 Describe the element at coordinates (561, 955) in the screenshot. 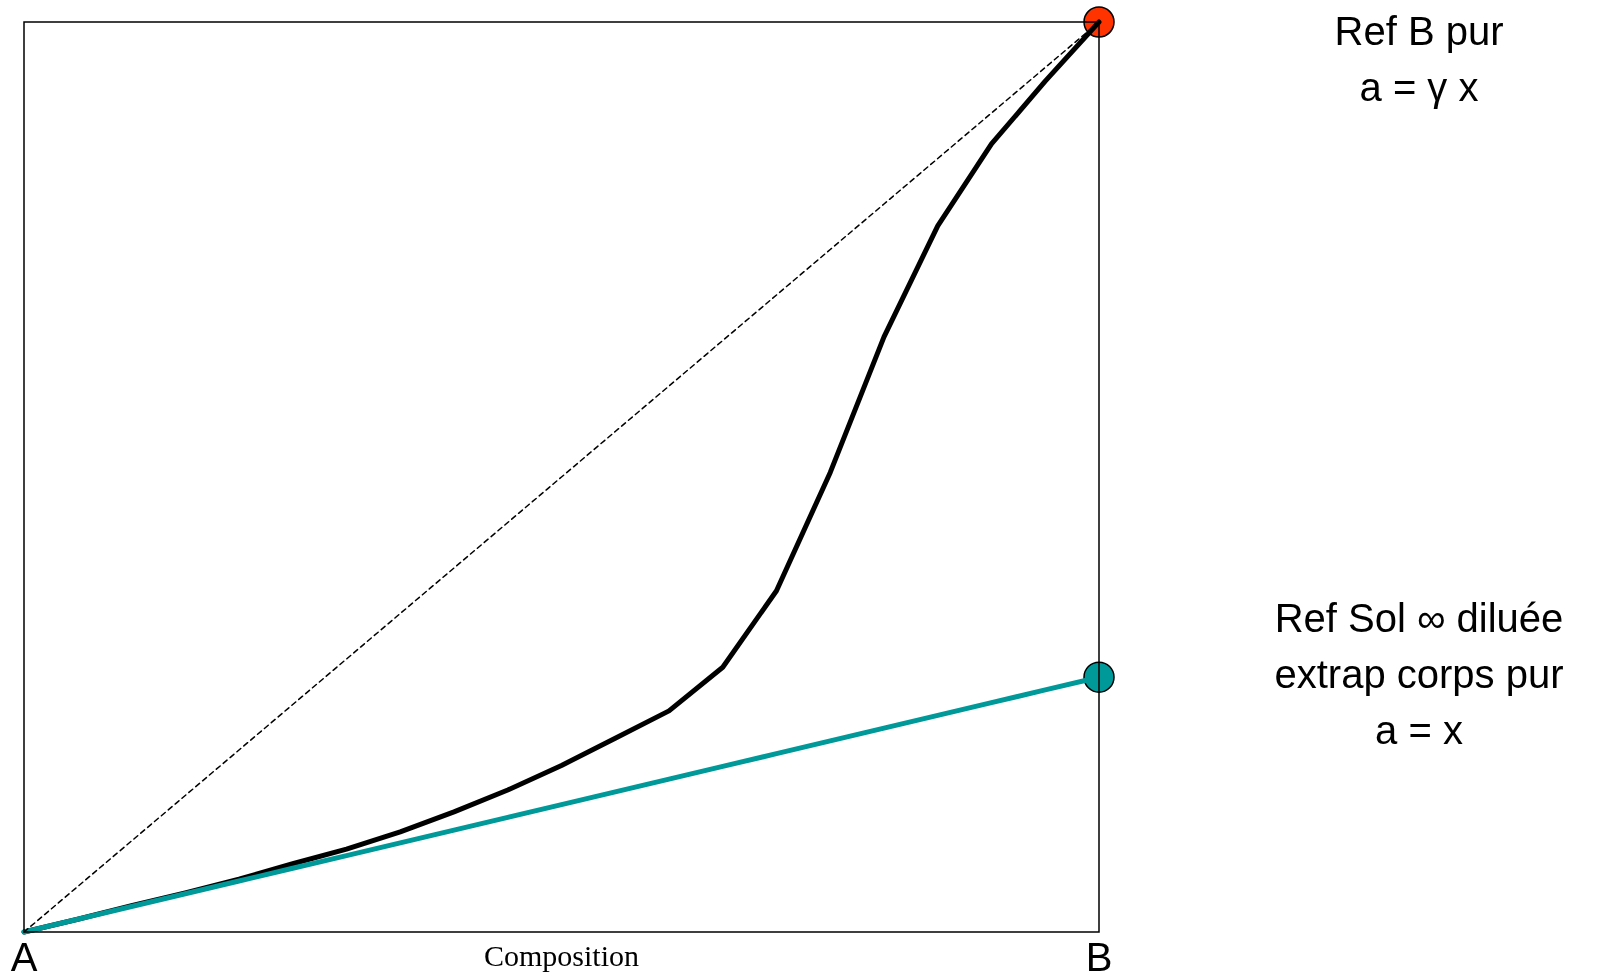

I see `x-axis-title: Composition` at that location.